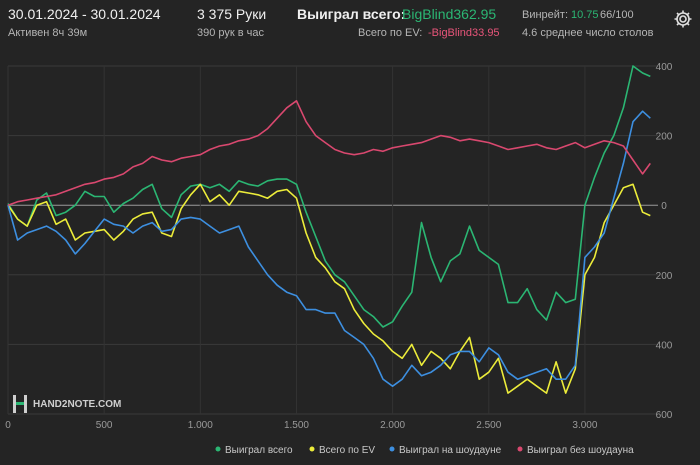 The width and height of the screenshot is (700, 465). What do you see at coordinates (347, 450) in the screenshot?
I see `legend-item: Всего по EV` at bounding box center [347, 450].